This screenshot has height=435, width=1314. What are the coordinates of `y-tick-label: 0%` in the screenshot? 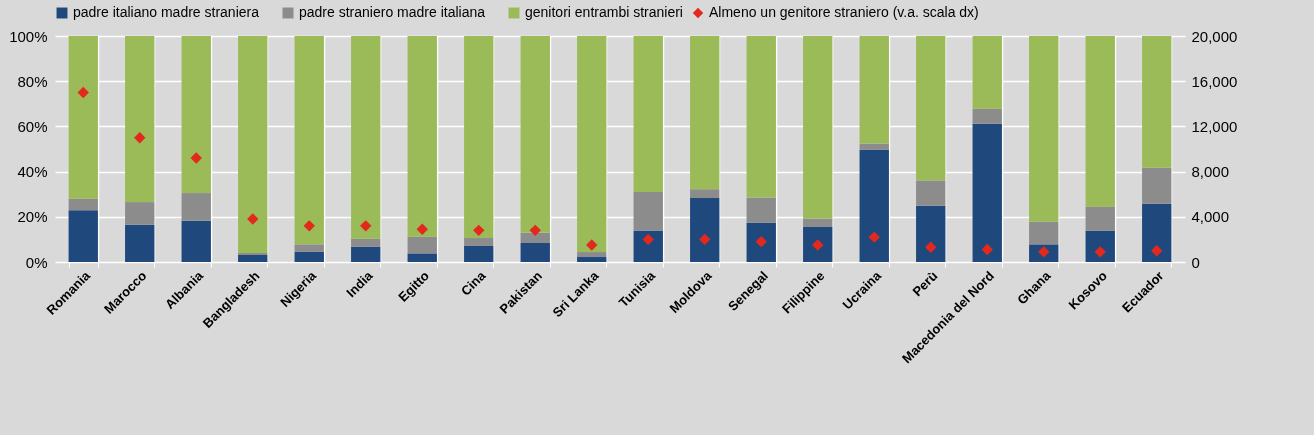 It's located at (36, 262).